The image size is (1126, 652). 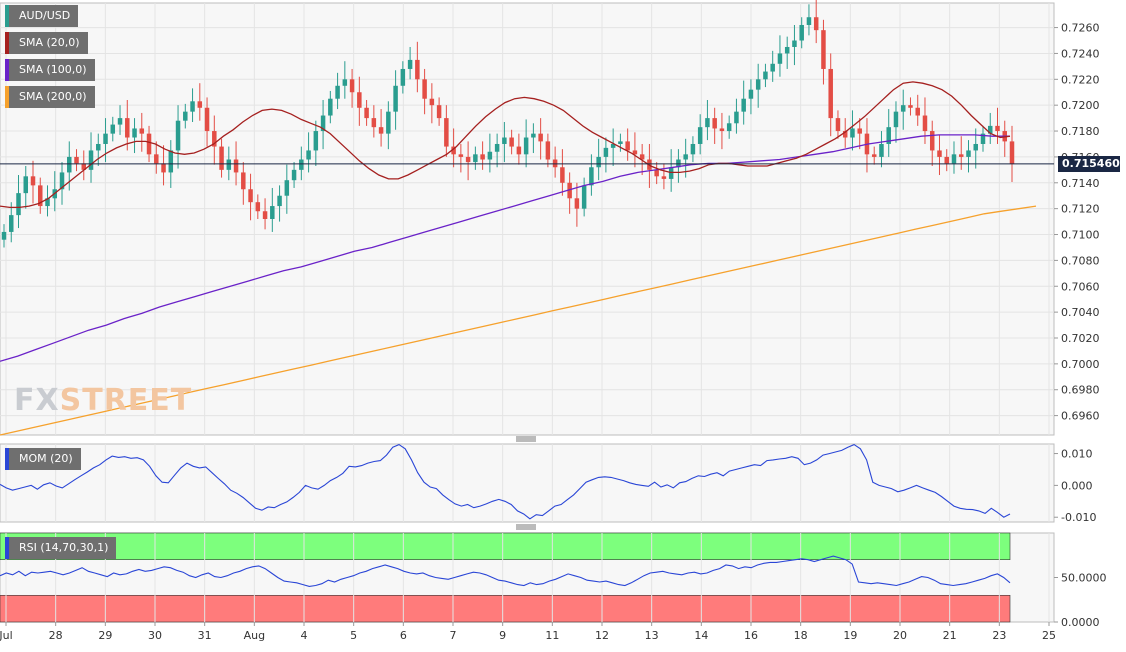 I want to click on legend-sma20: SMA (20,0), so click(x=46, y=43).